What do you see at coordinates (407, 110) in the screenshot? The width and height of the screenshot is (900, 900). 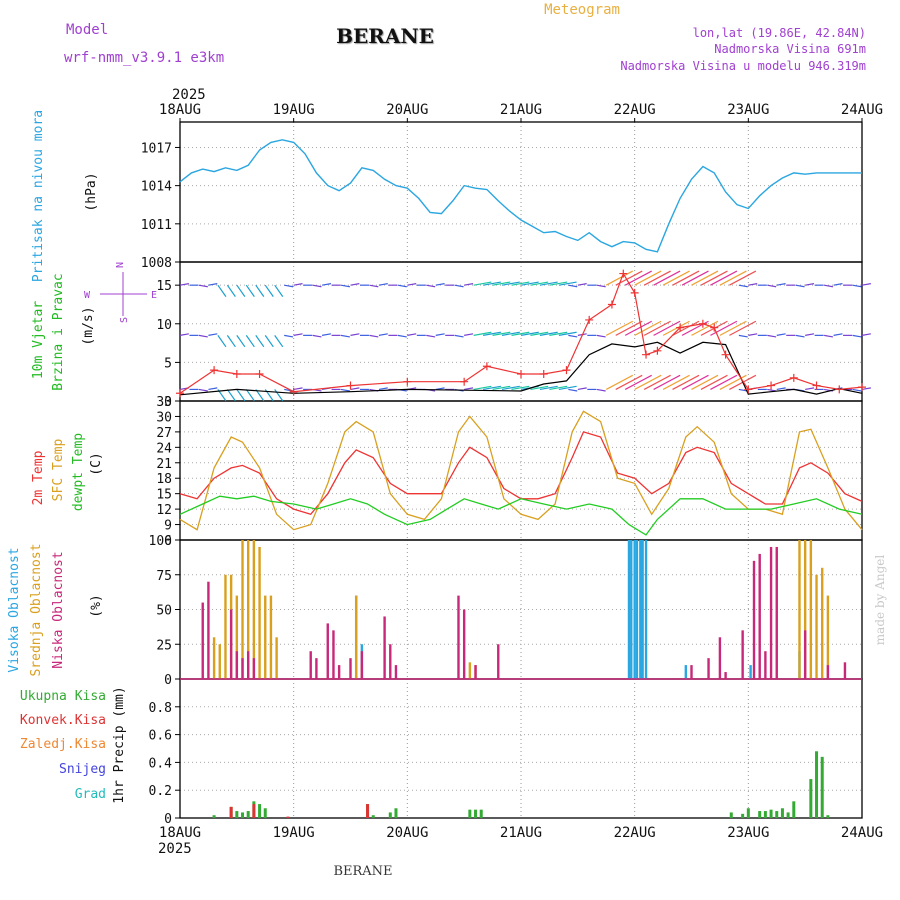 I see `x-tick-label-top: 20AUG` at bounding box center [407, 110].